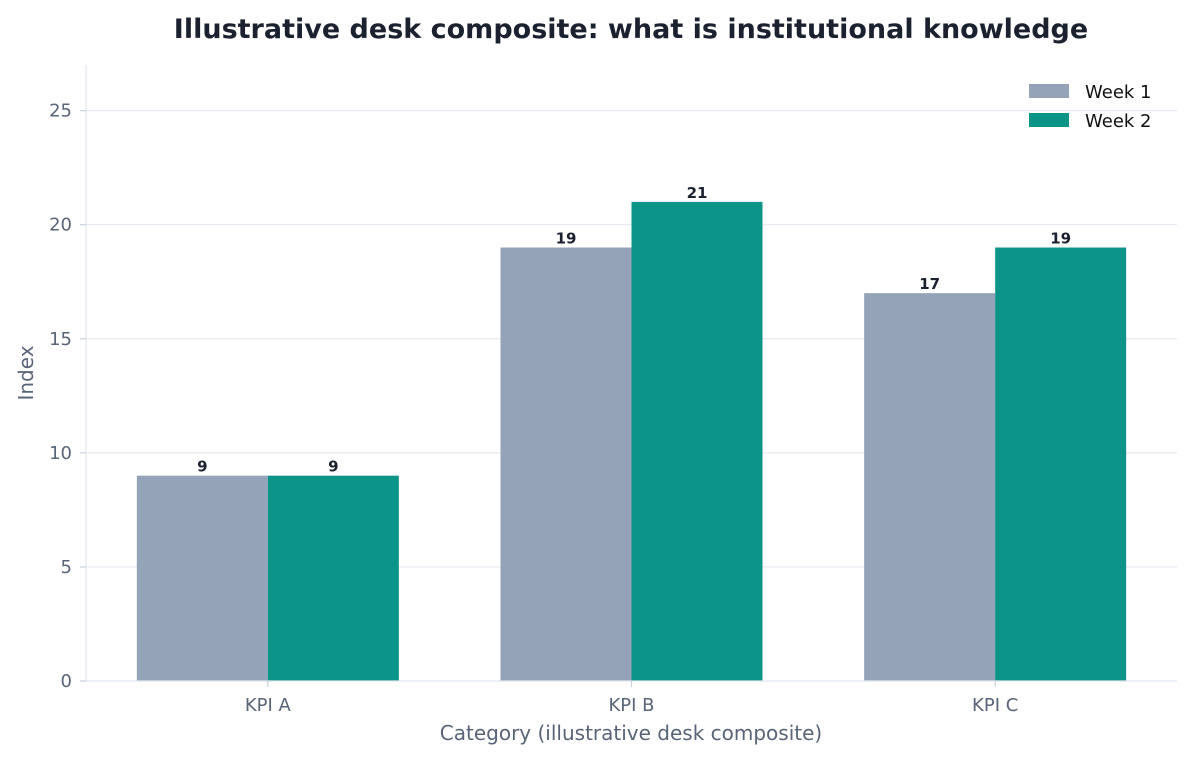 This screenshot has height=760, width=1193. I want to click on y-tick-label: 25, so click(60, 111).